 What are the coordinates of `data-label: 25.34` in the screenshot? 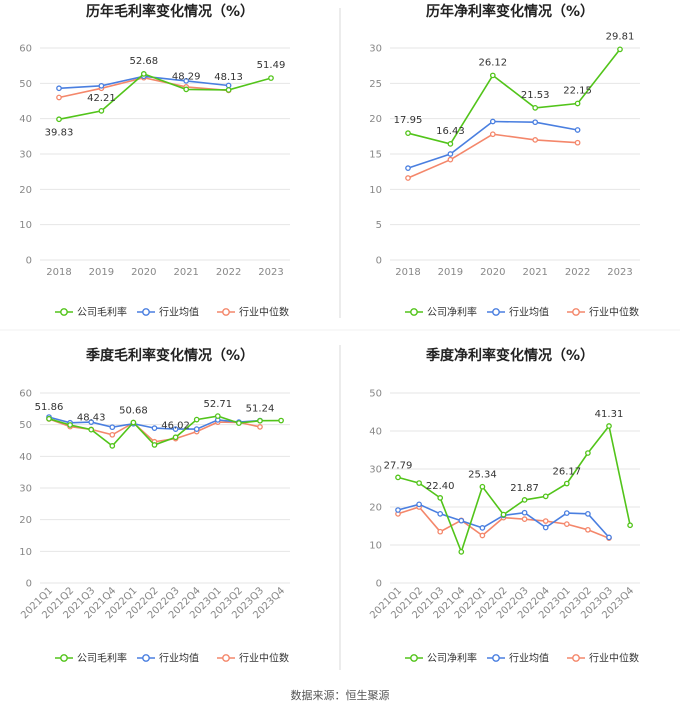 It's located at (482, 475).